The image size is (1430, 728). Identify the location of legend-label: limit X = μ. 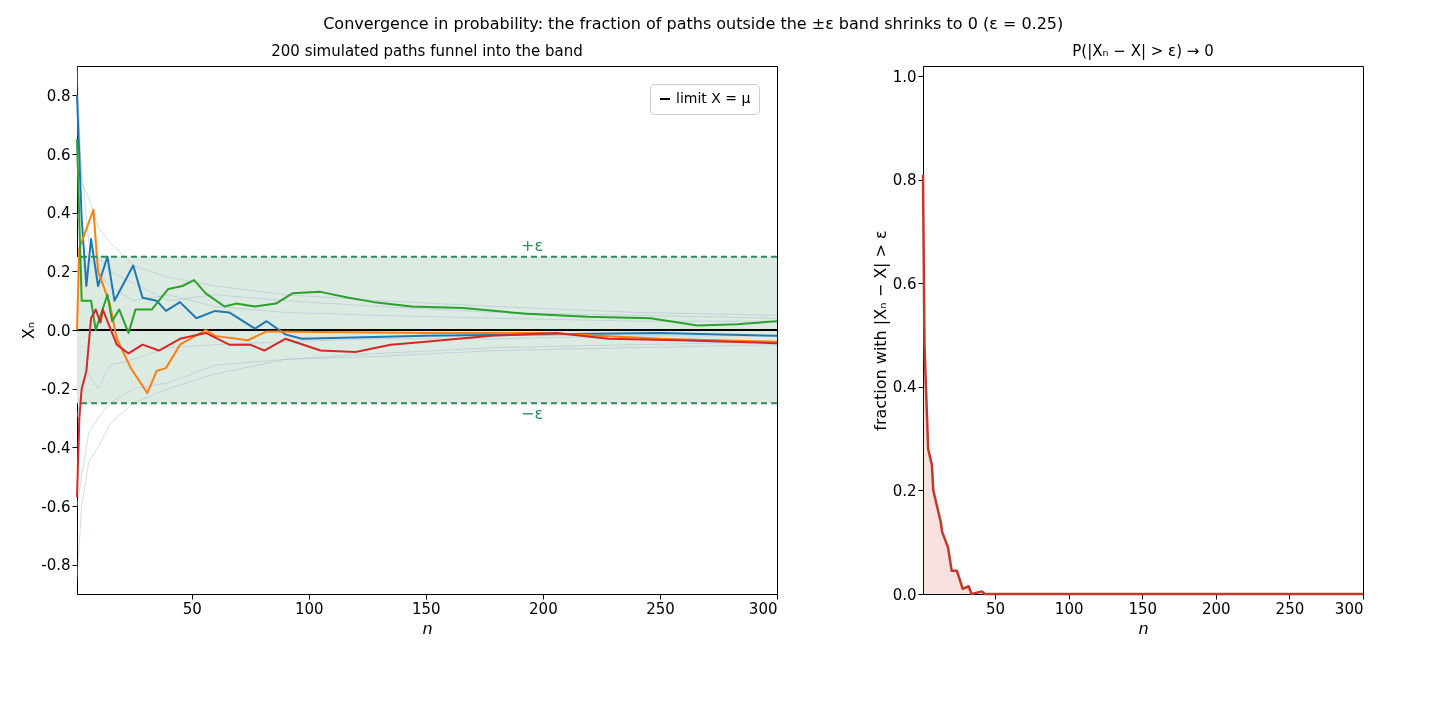
(713, 98).